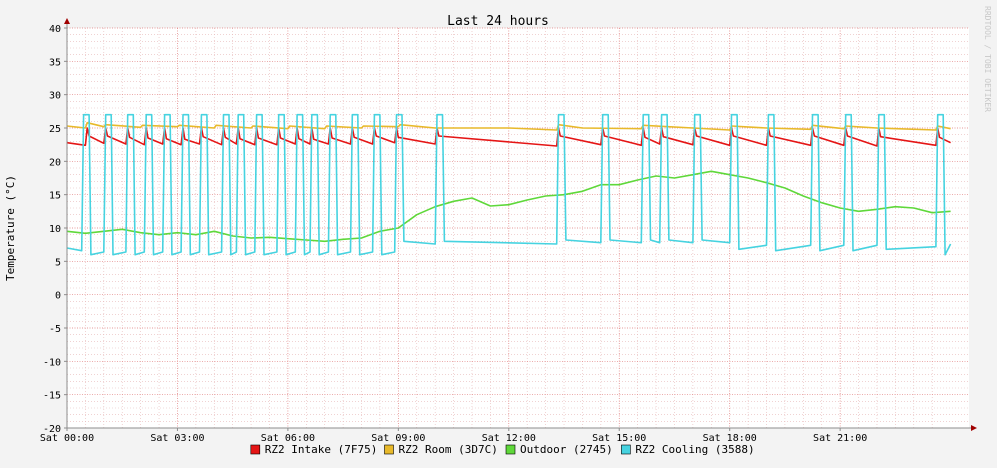 The width and height of the screenshot is (997, 468). I want to click on x-tick-label: Sat 09:00, so click(398, 438).